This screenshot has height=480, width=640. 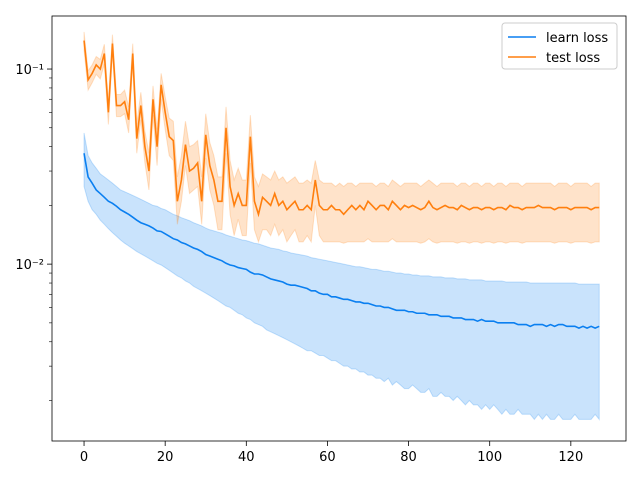 What do you see at coordinates (84, 457) in the screenshot?
I see `x-tick-label: 0` at bounding box center [84, 457].